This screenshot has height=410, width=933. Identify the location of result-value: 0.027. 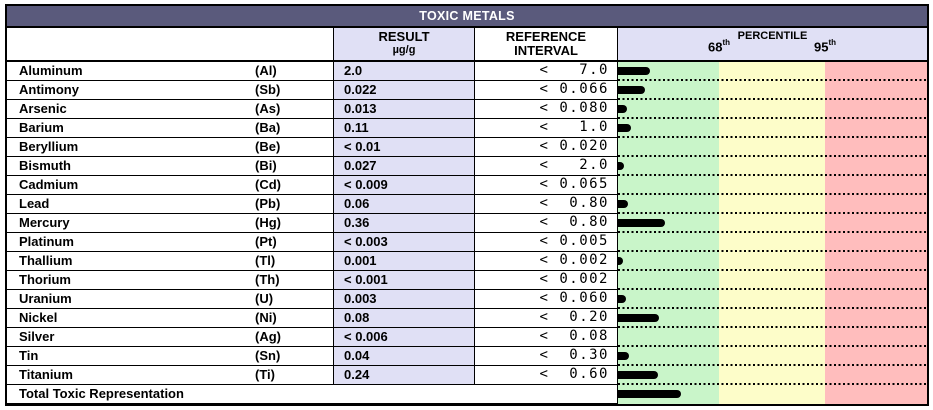
(404, 166).